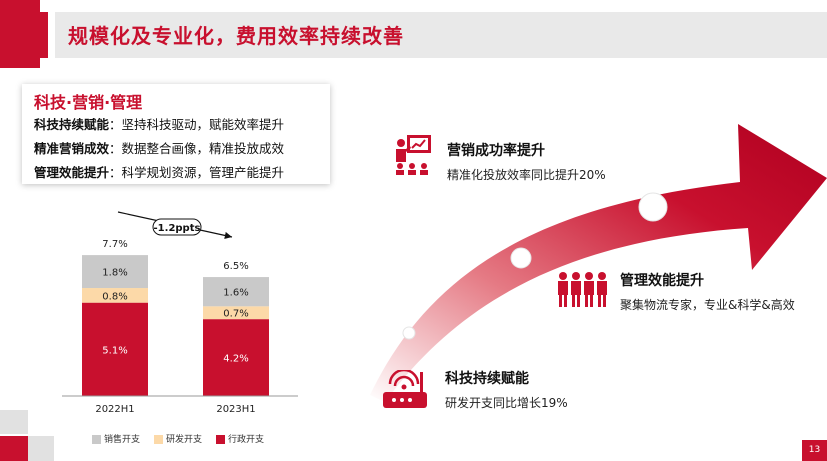 The image size is (827, 461). I want to click on bar-value-label: 0.7%, so click(235, 314).